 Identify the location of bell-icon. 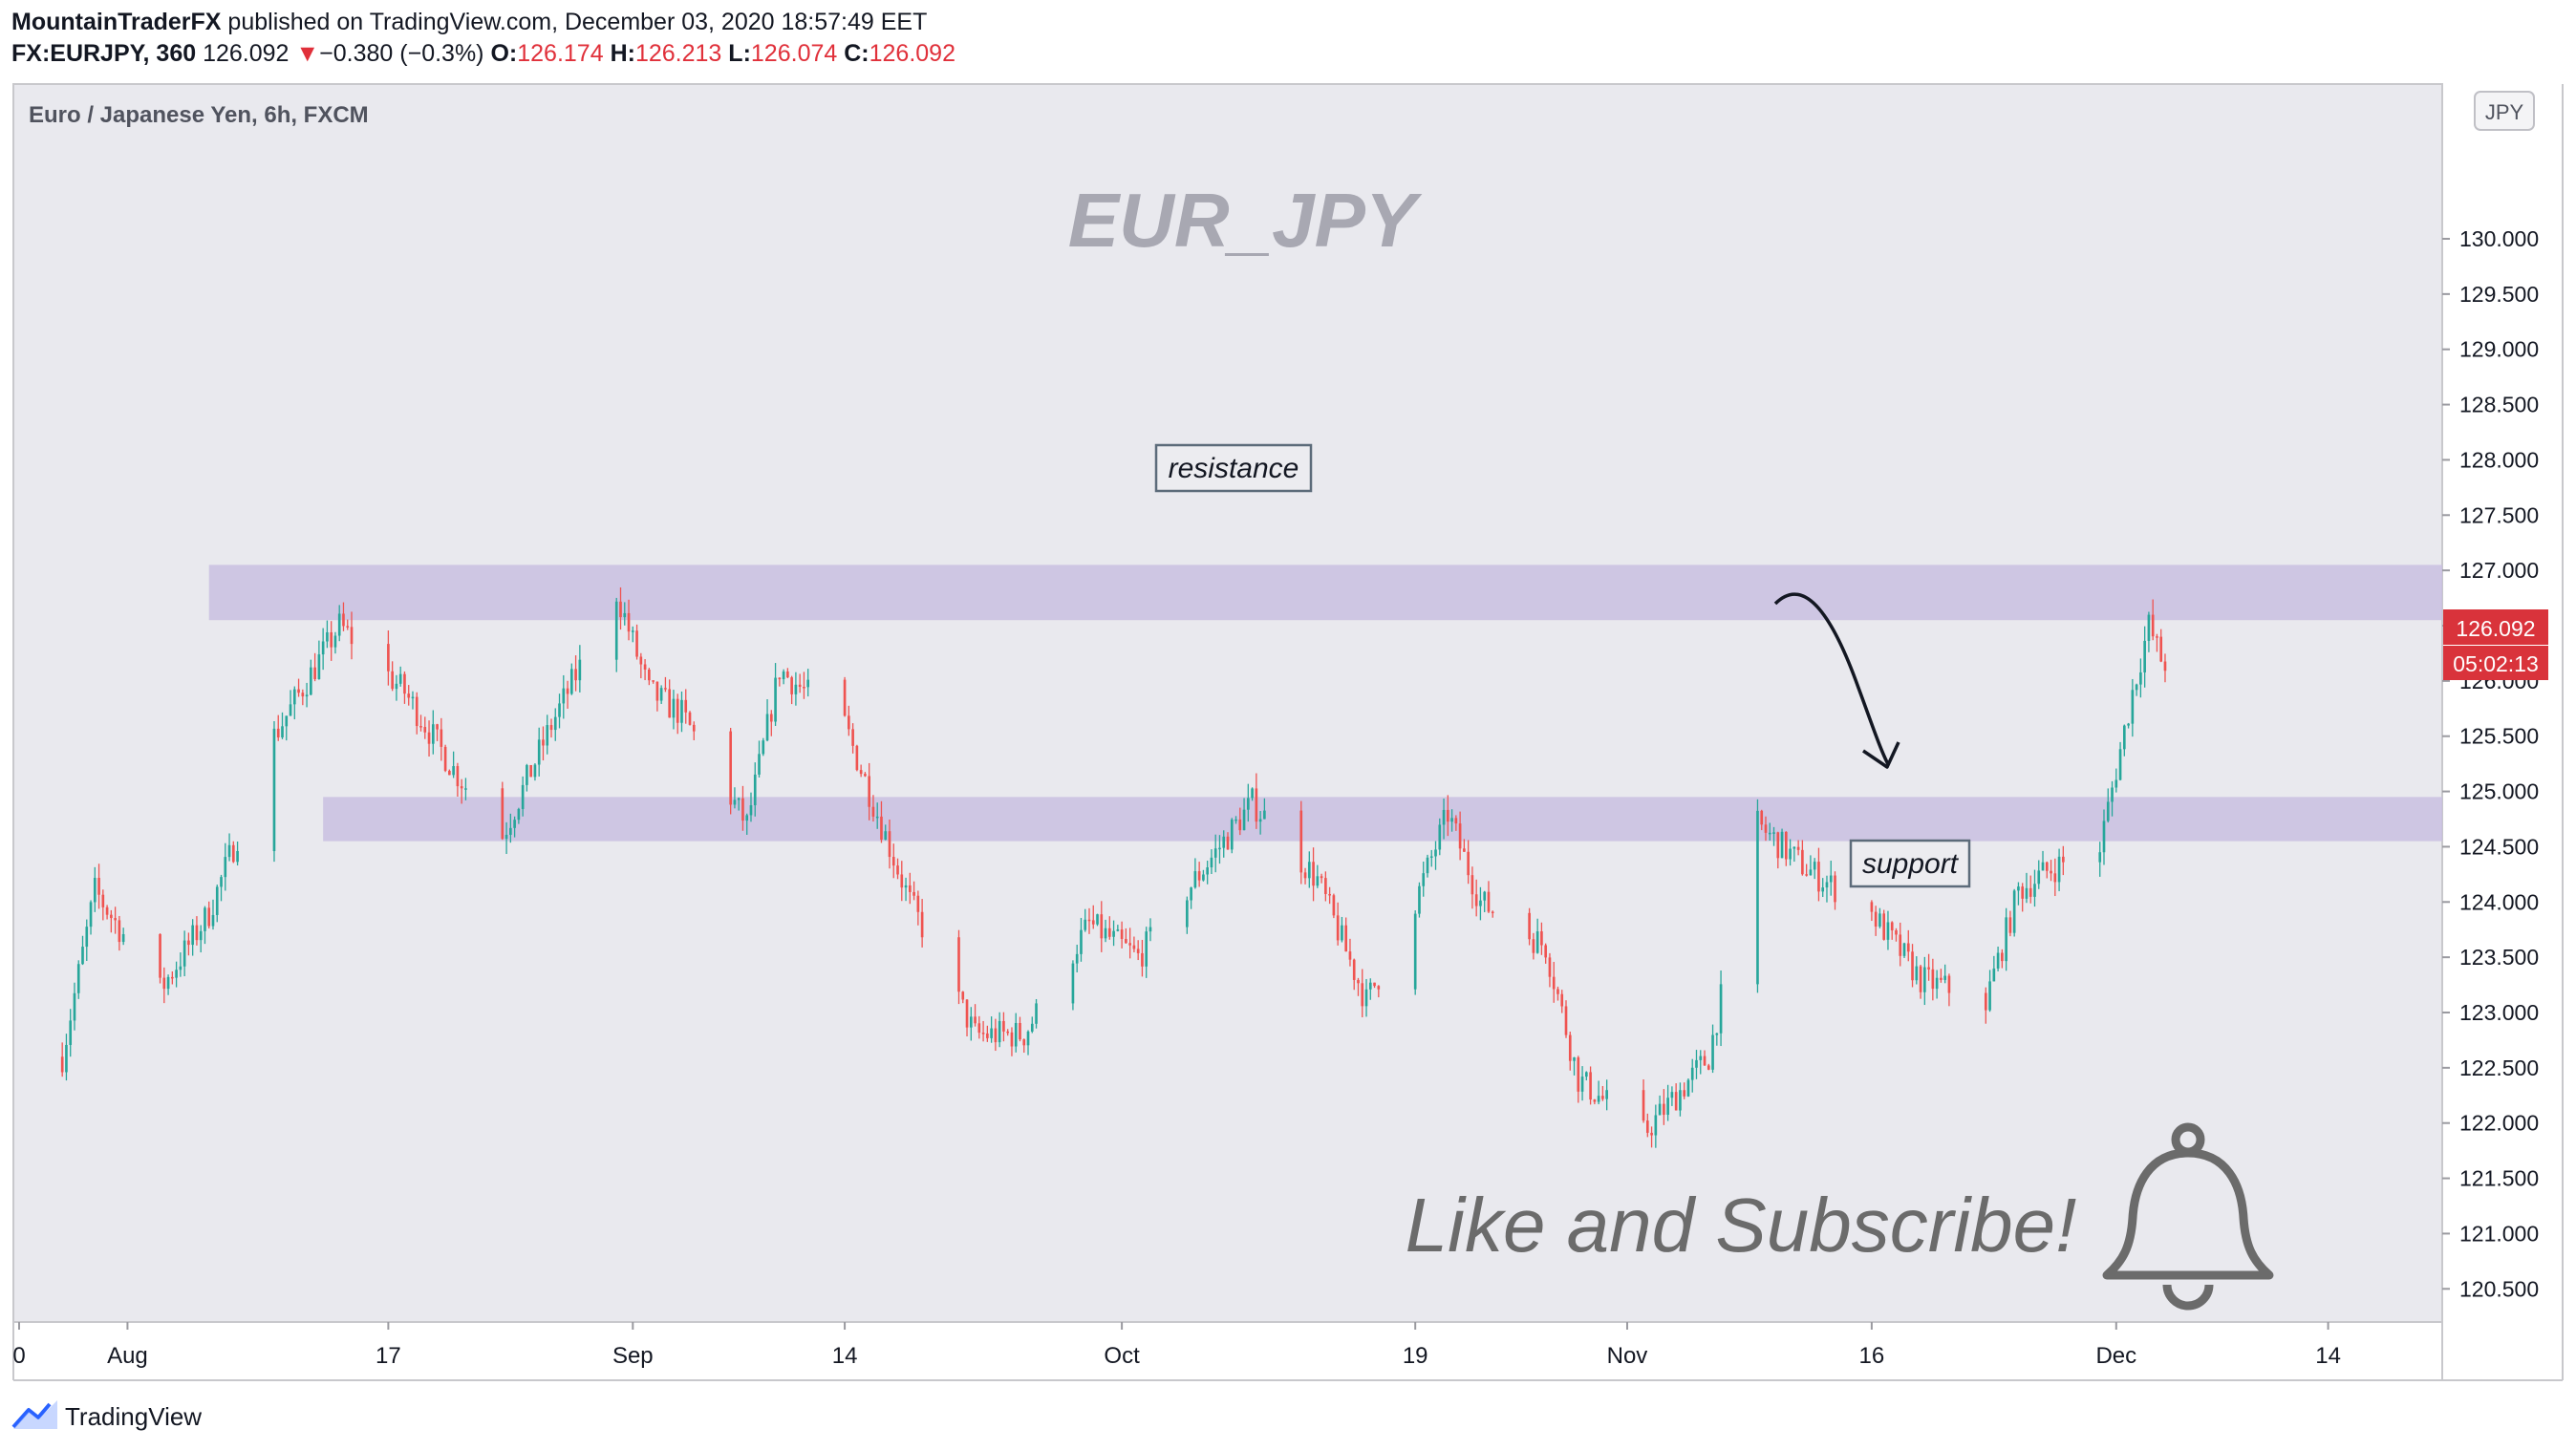
(2188, 1216).